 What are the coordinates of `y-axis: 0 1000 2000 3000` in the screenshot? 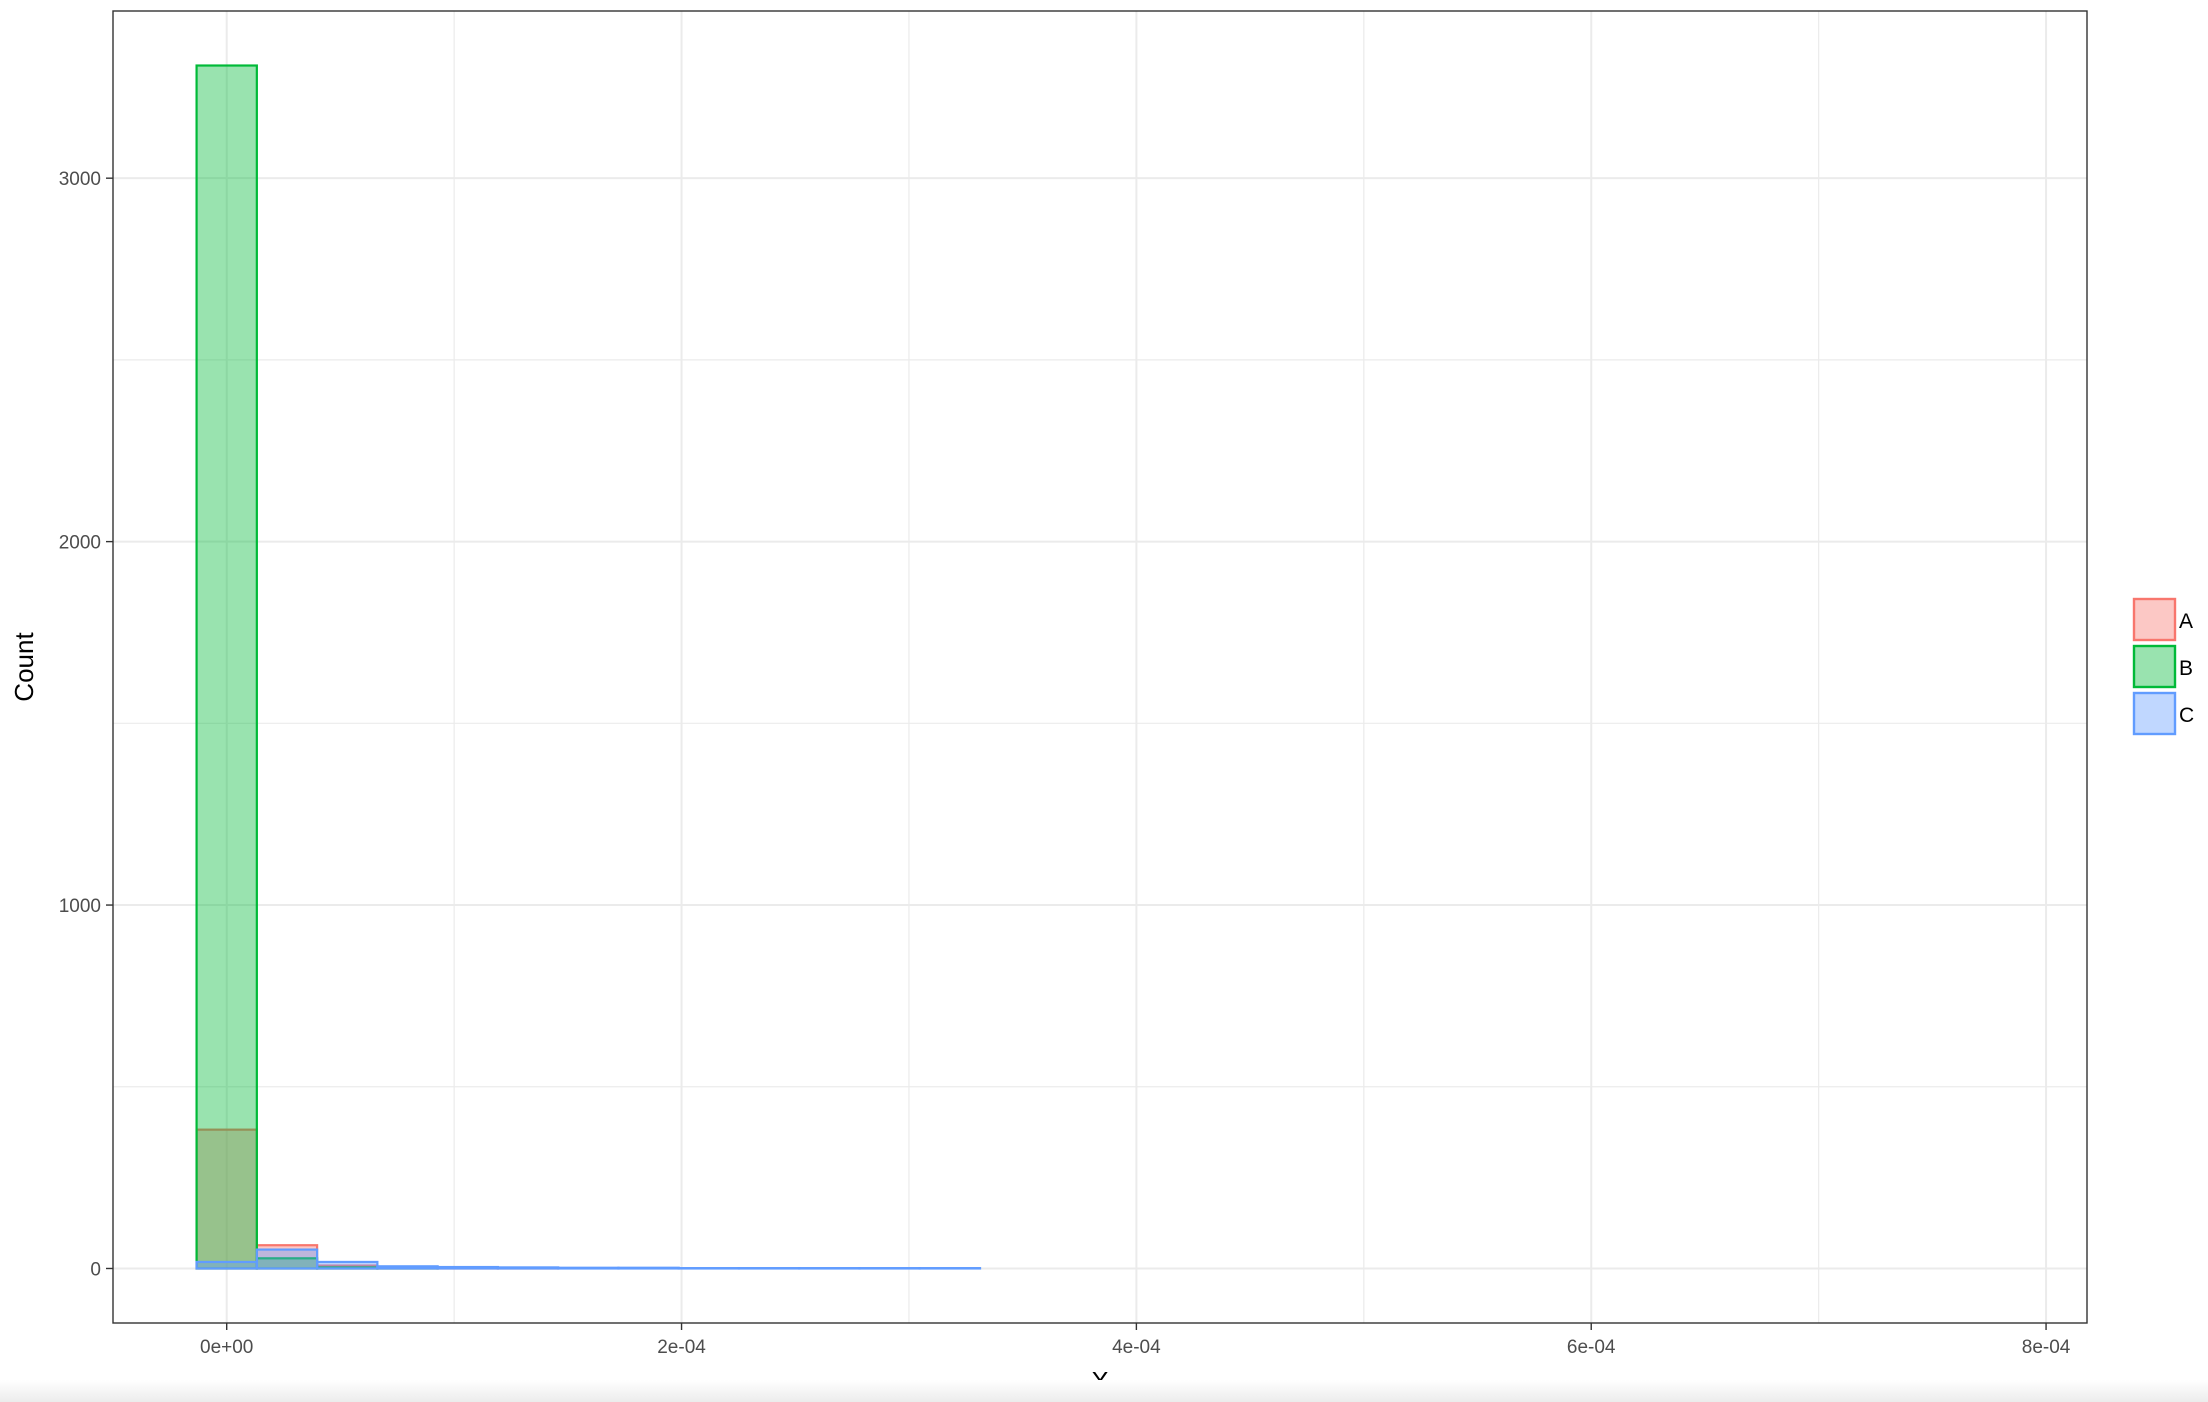 It's located at (86, 724).